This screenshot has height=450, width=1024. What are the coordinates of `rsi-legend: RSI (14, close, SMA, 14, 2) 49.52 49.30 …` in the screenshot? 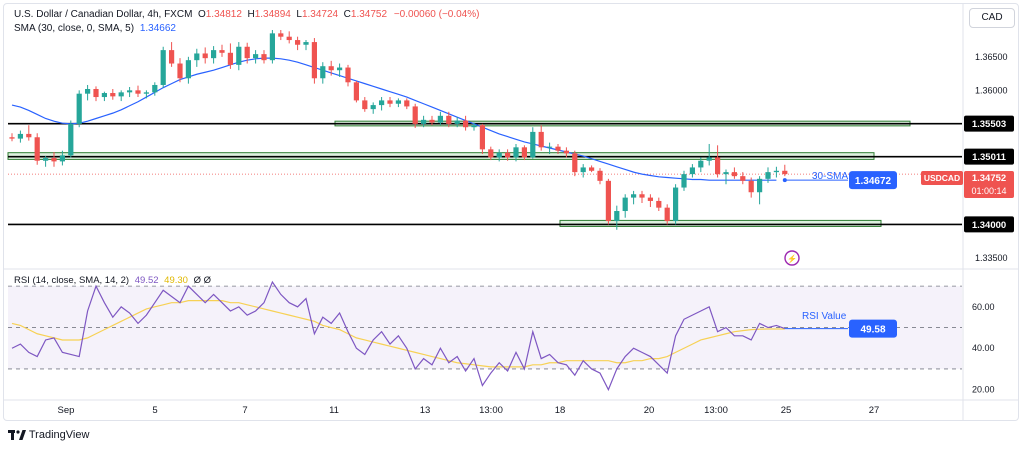 It's located at (112, 280).